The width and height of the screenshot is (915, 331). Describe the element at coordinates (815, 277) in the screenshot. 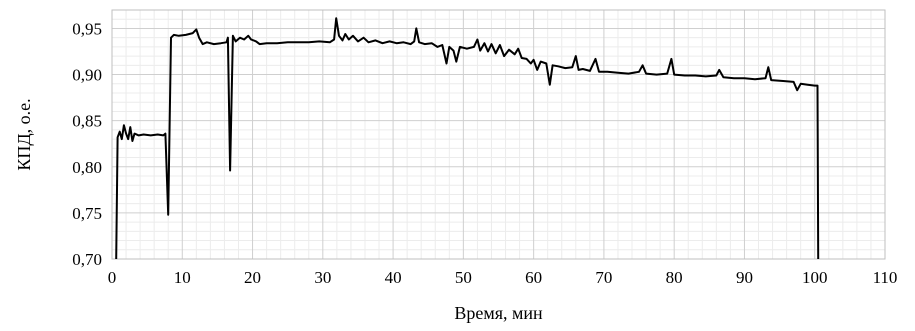

I see `x-tick-label: 100` at that location.